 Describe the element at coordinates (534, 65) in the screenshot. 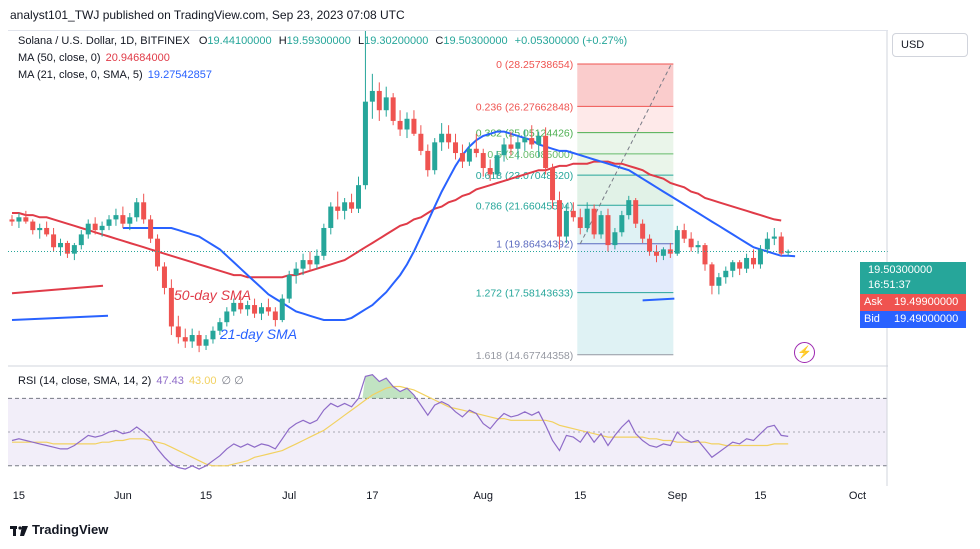

I see `fib-level-label: 0 (28.25738654)` at that location.